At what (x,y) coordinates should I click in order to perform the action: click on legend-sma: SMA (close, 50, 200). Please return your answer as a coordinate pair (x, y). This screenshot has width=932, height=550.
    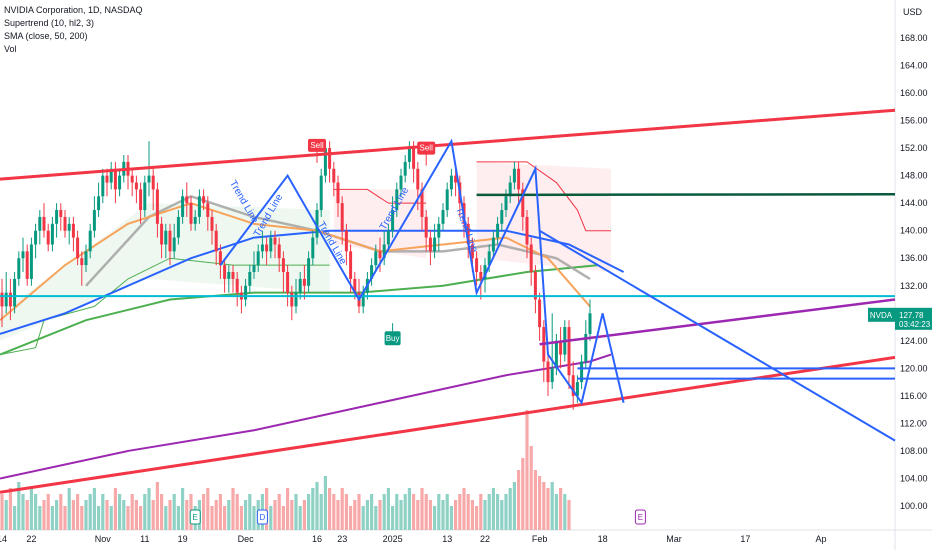
    Looking at the image, I should click on (46, 36).